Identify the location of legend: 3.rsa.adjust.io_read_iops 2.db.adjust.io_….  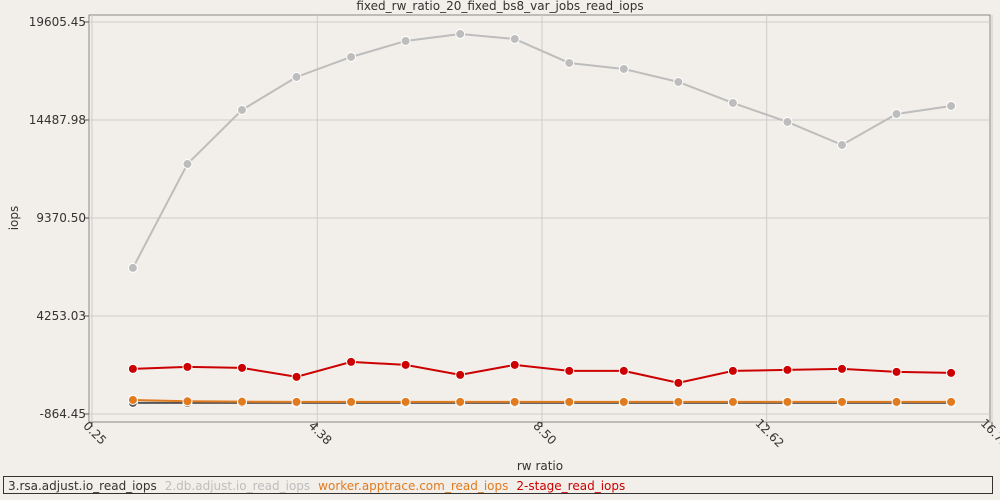
(498, 485).